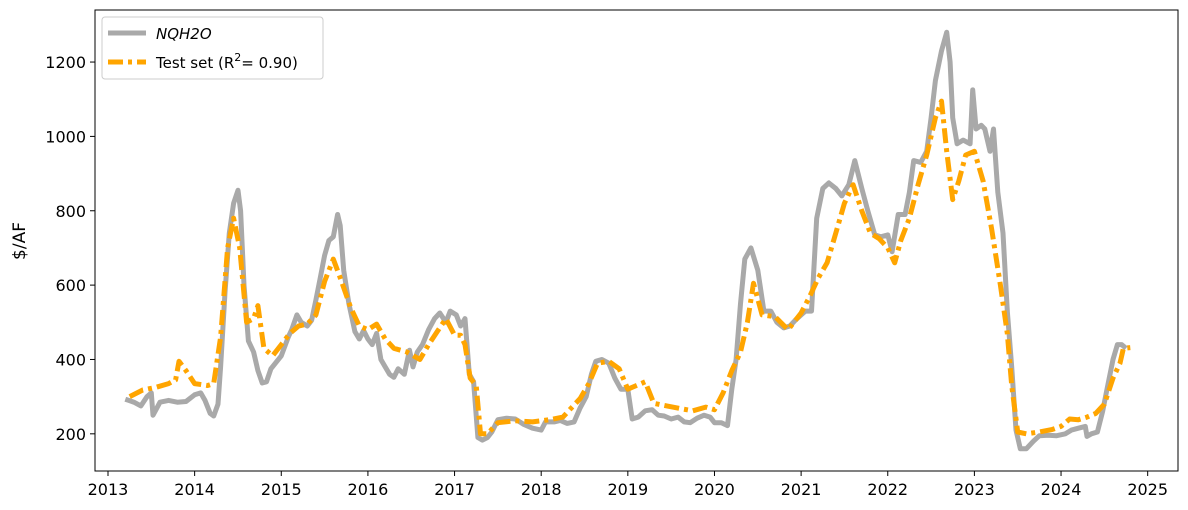  I want to click on x-tick-label: 2025, so click(1147, 489).